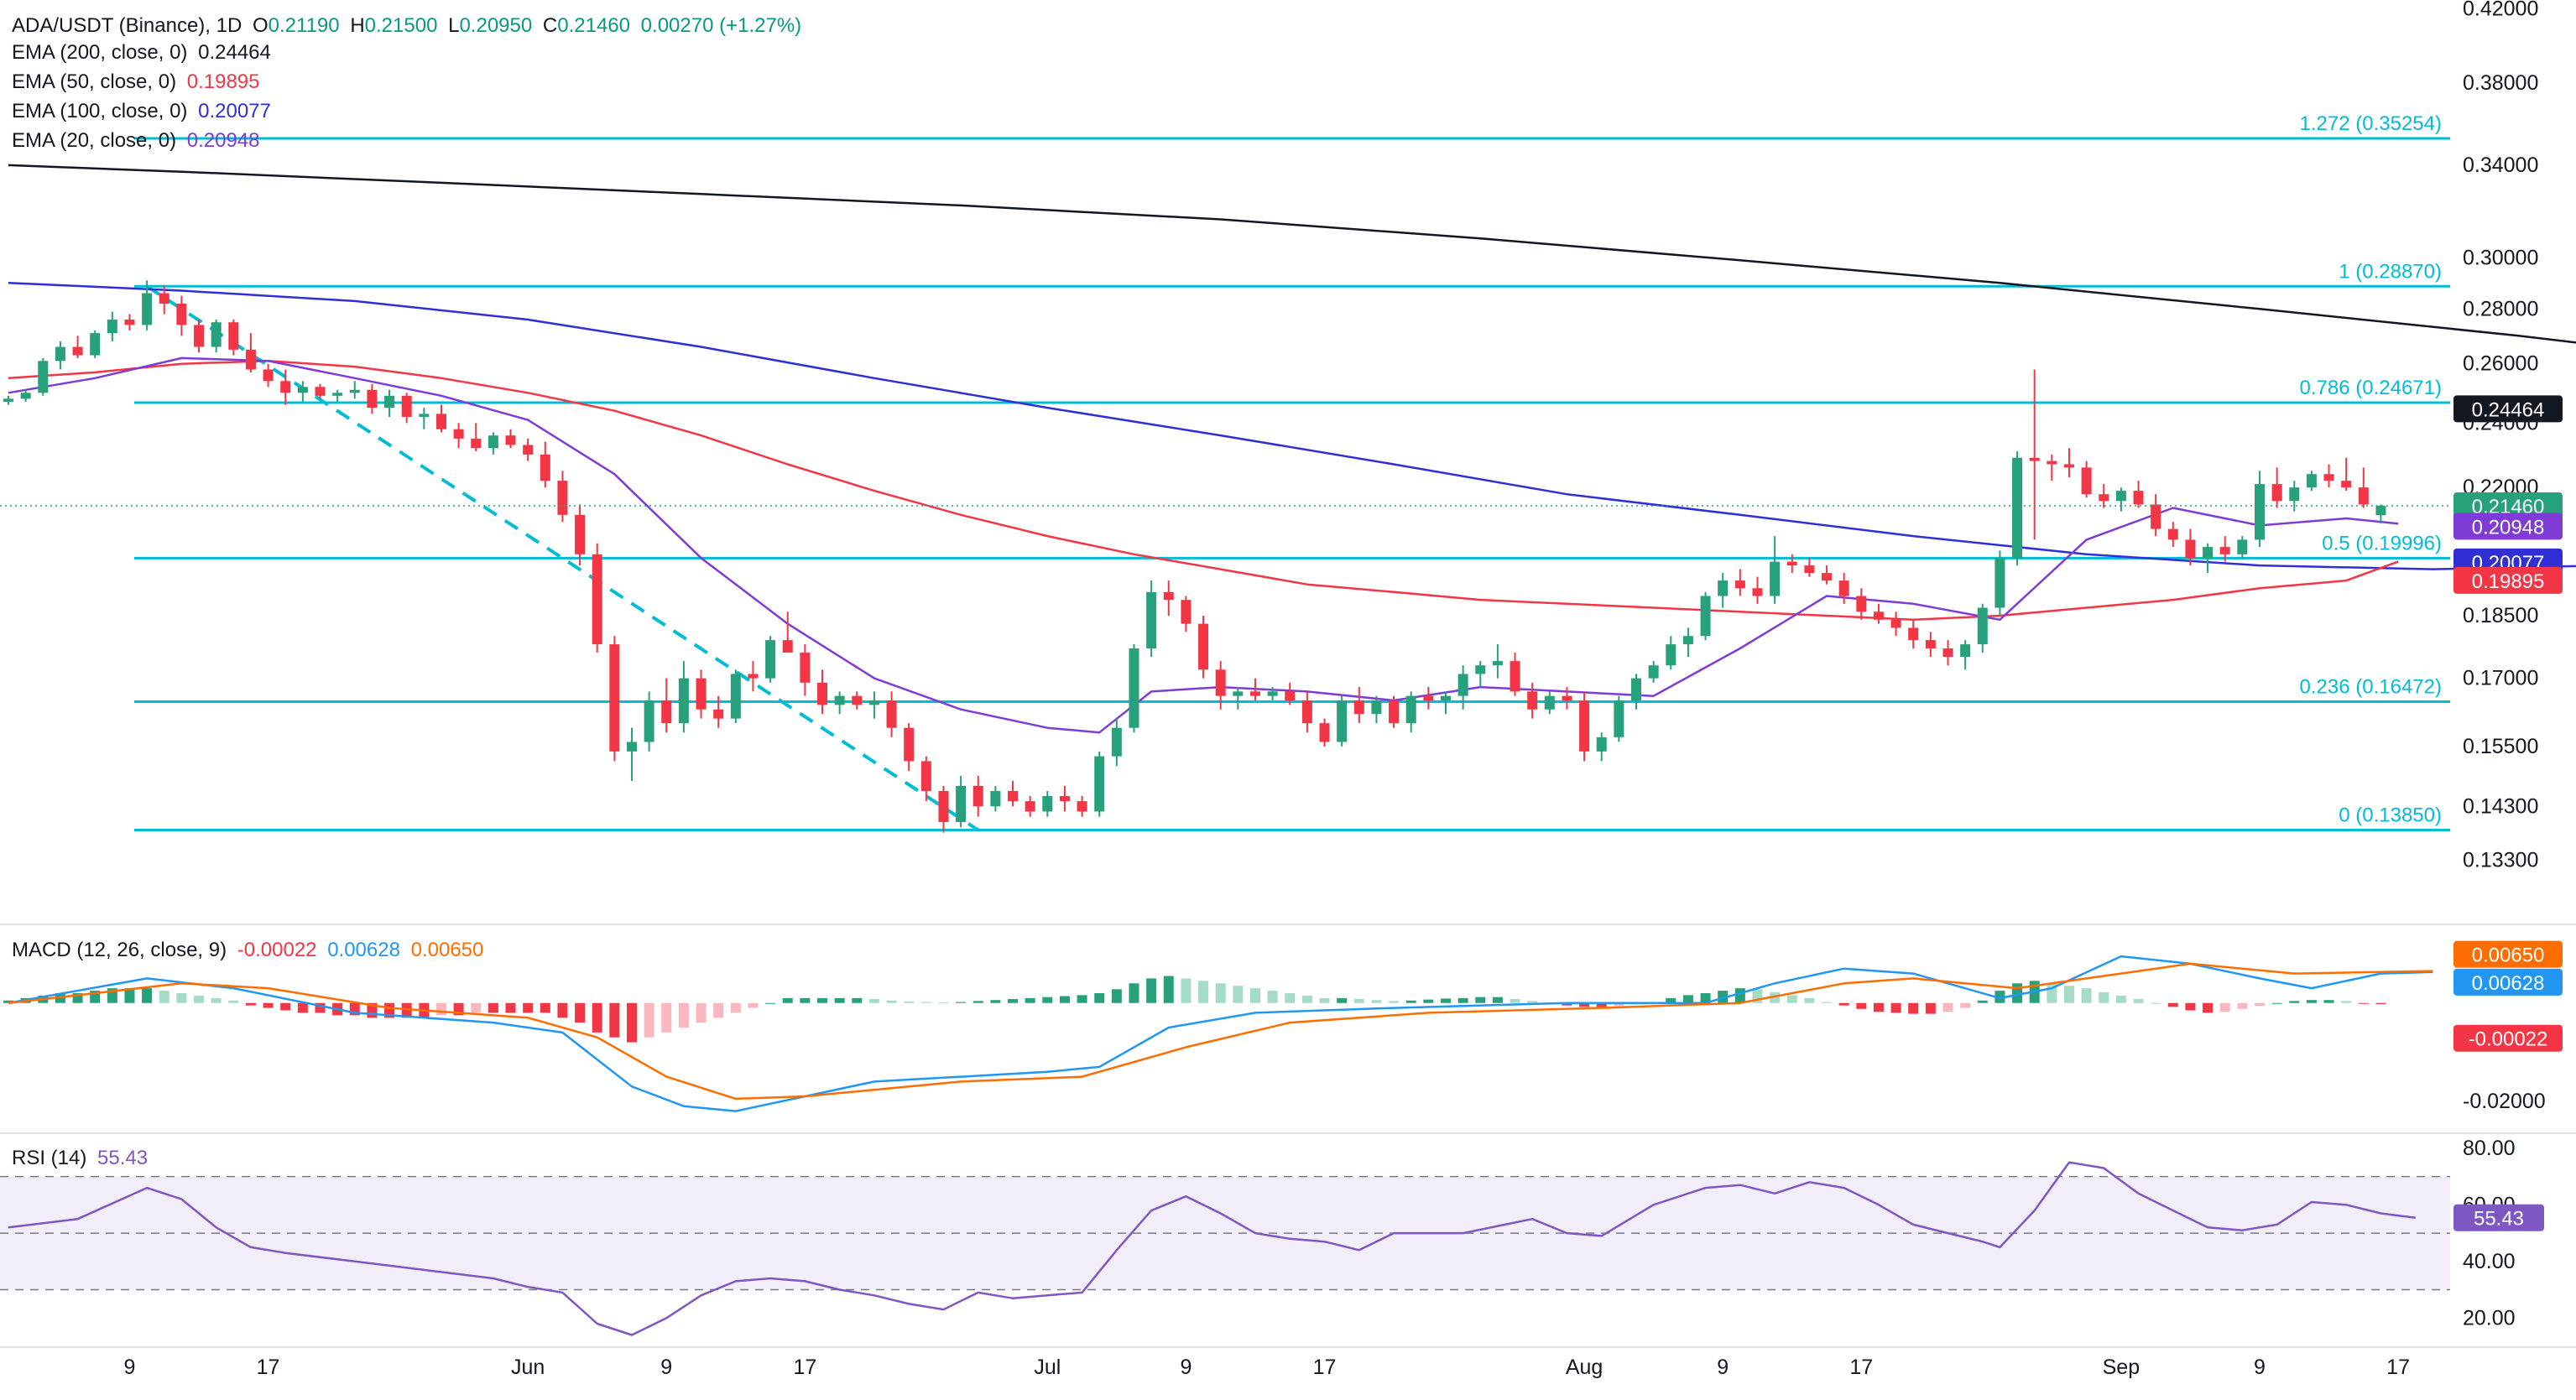  What do you see at coordinates (1220, 1033) in the screenshot?
I see `macd-line` at bounding box center [1220, 1033].